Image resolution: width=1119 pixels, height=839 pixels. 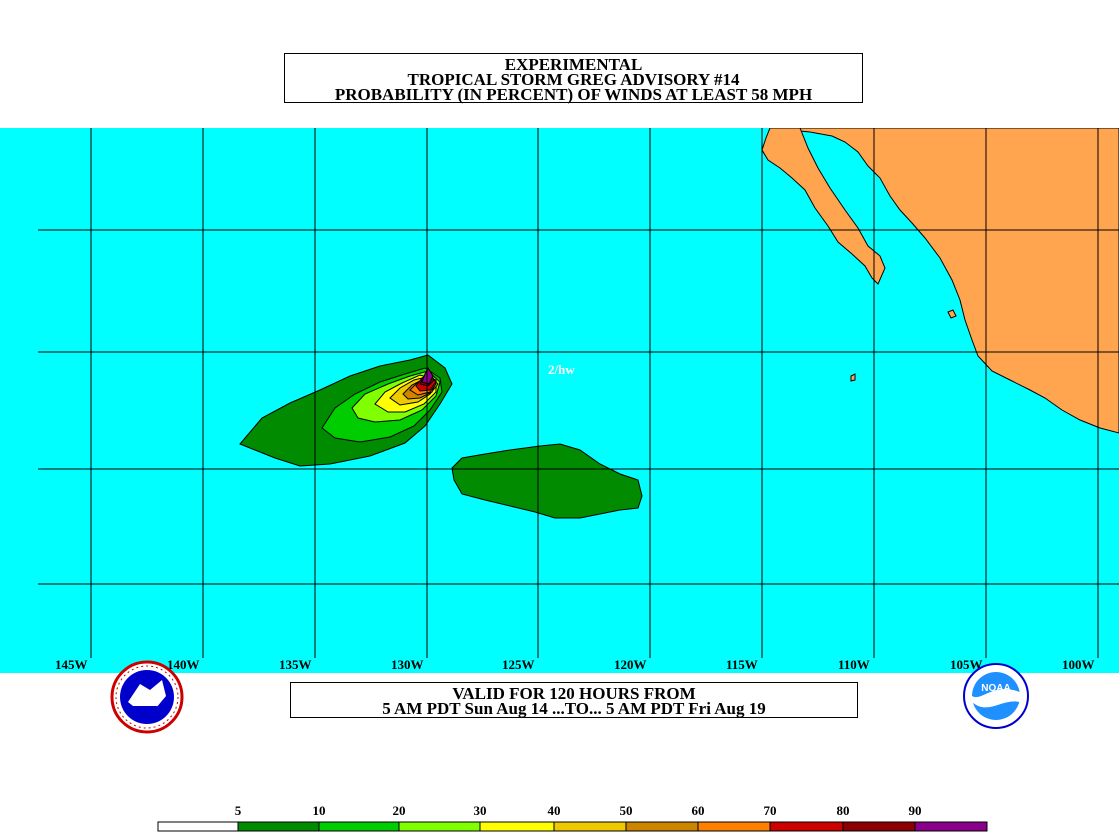 I want to click on lon-label: 145W, so click(x=71, y=664).